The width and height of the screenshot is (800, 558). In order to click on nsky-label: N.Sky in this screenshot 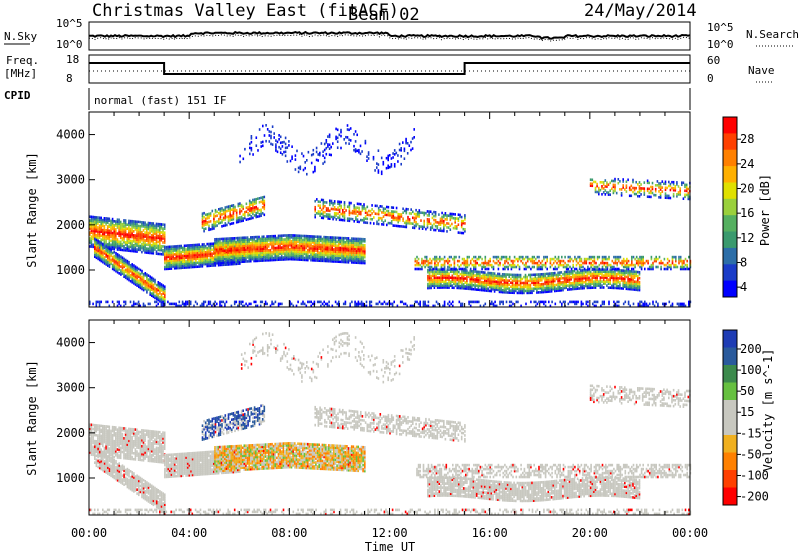, I will do `click(20, 36)`.